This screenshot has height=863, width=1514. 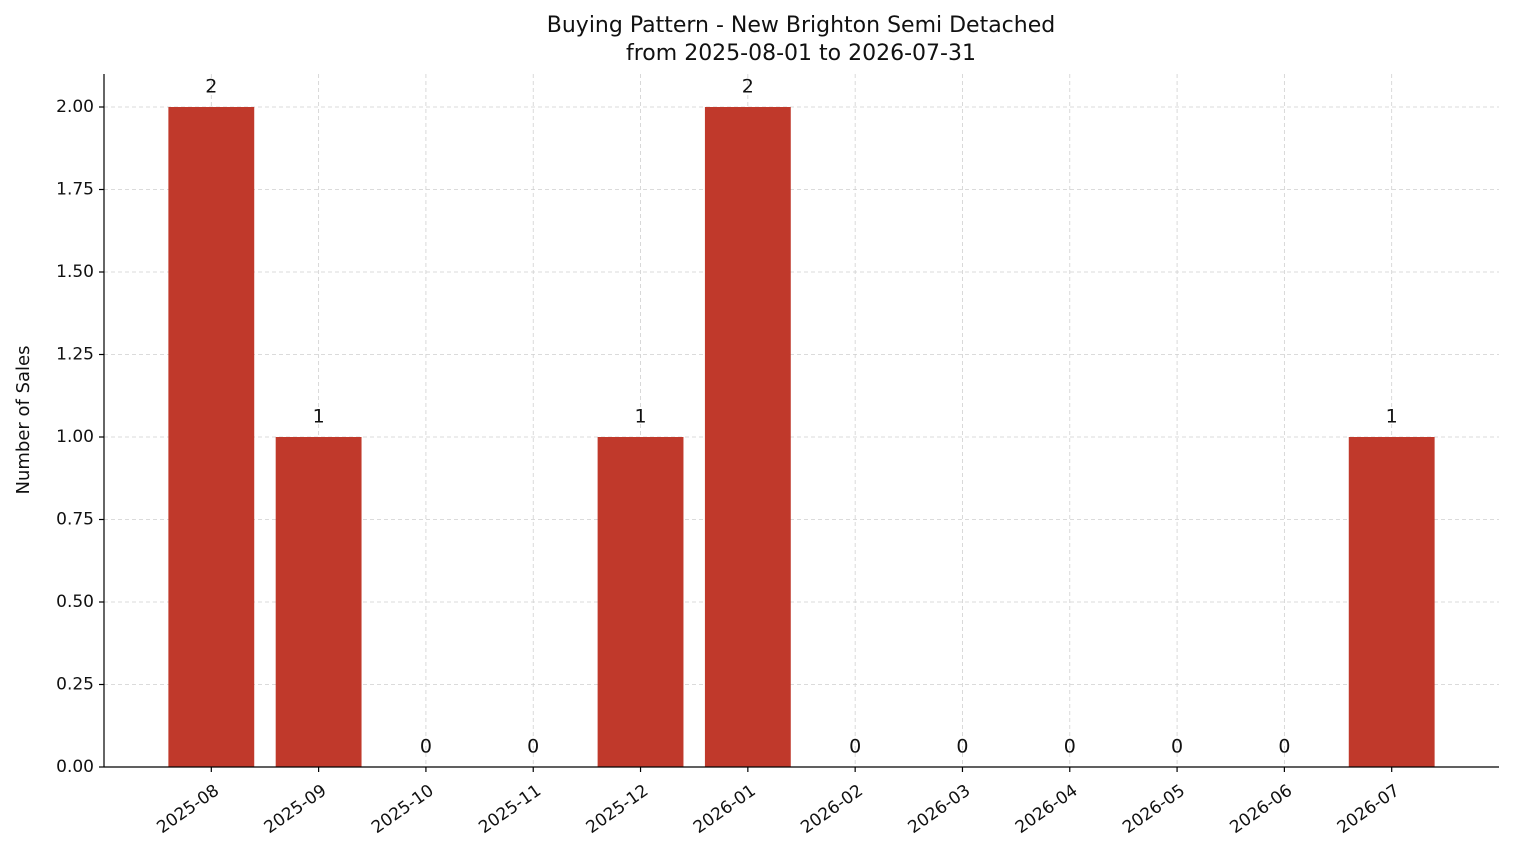 What do you see at coordinates (75, 437) in the screenshot?
I see `y-tick-label: 1.00` at bounding box center [75, 437].